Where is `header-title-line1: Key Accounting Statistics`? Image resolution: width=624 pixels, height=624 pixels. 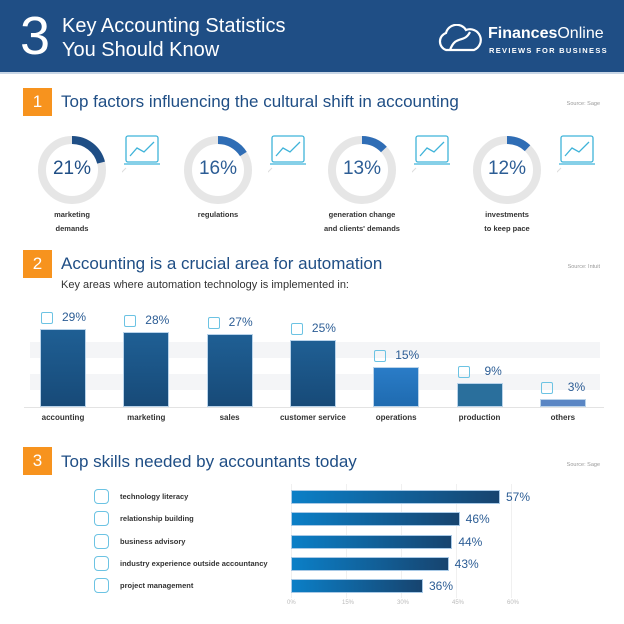
header-title-line1: Key Accounting Statistics is located at coordinates (174, 26).